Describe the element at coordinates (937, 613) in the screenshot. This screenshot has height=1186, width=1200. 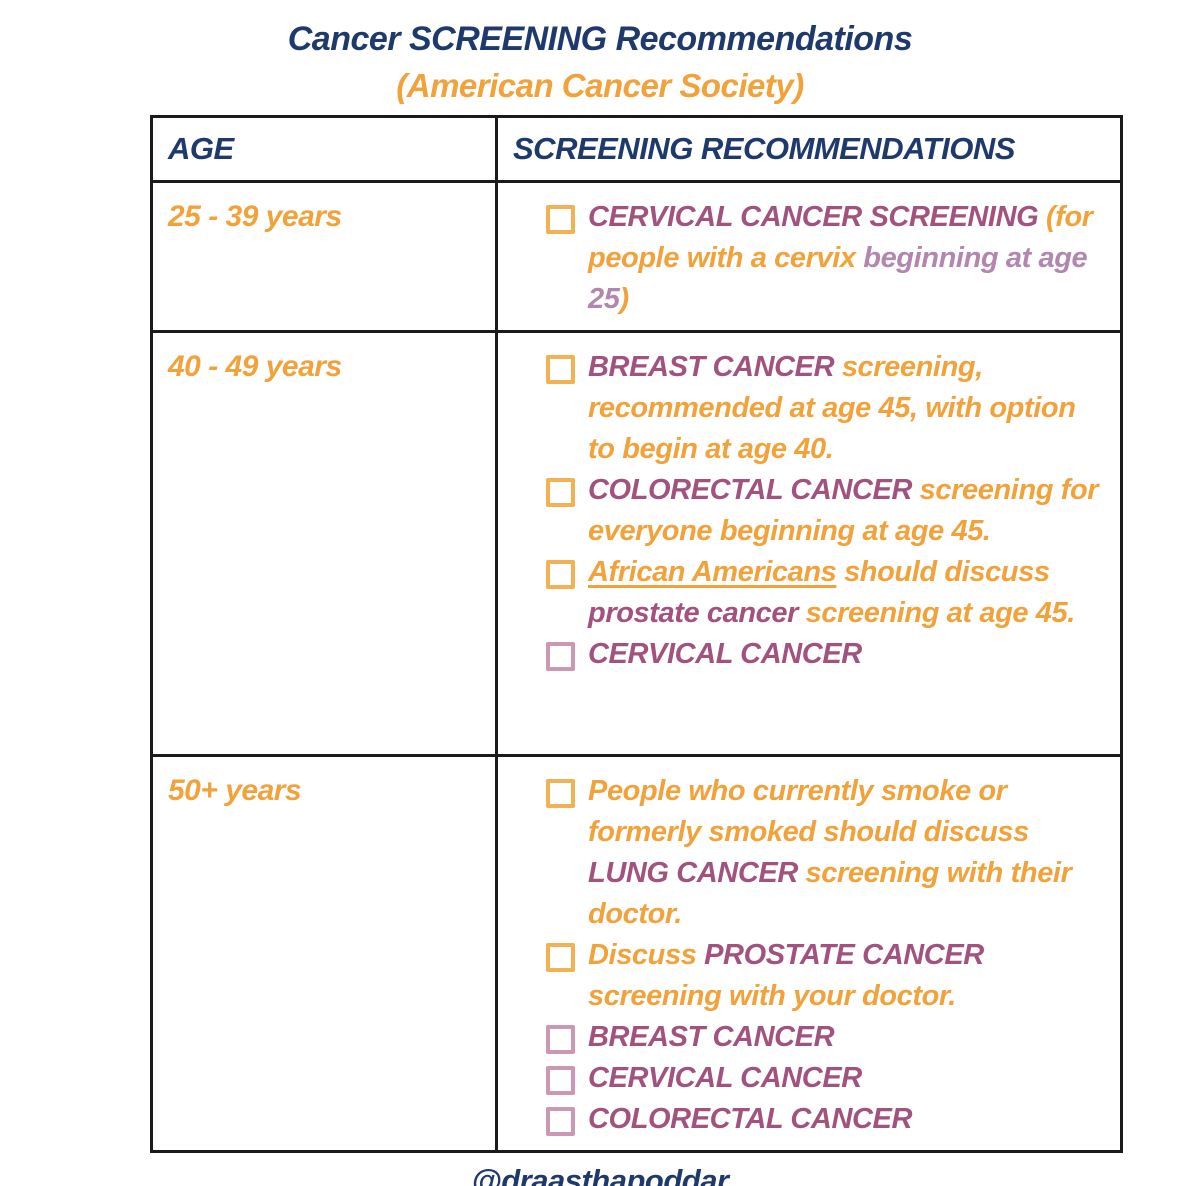
I see `text-segment: screening at age 45.` at that location.